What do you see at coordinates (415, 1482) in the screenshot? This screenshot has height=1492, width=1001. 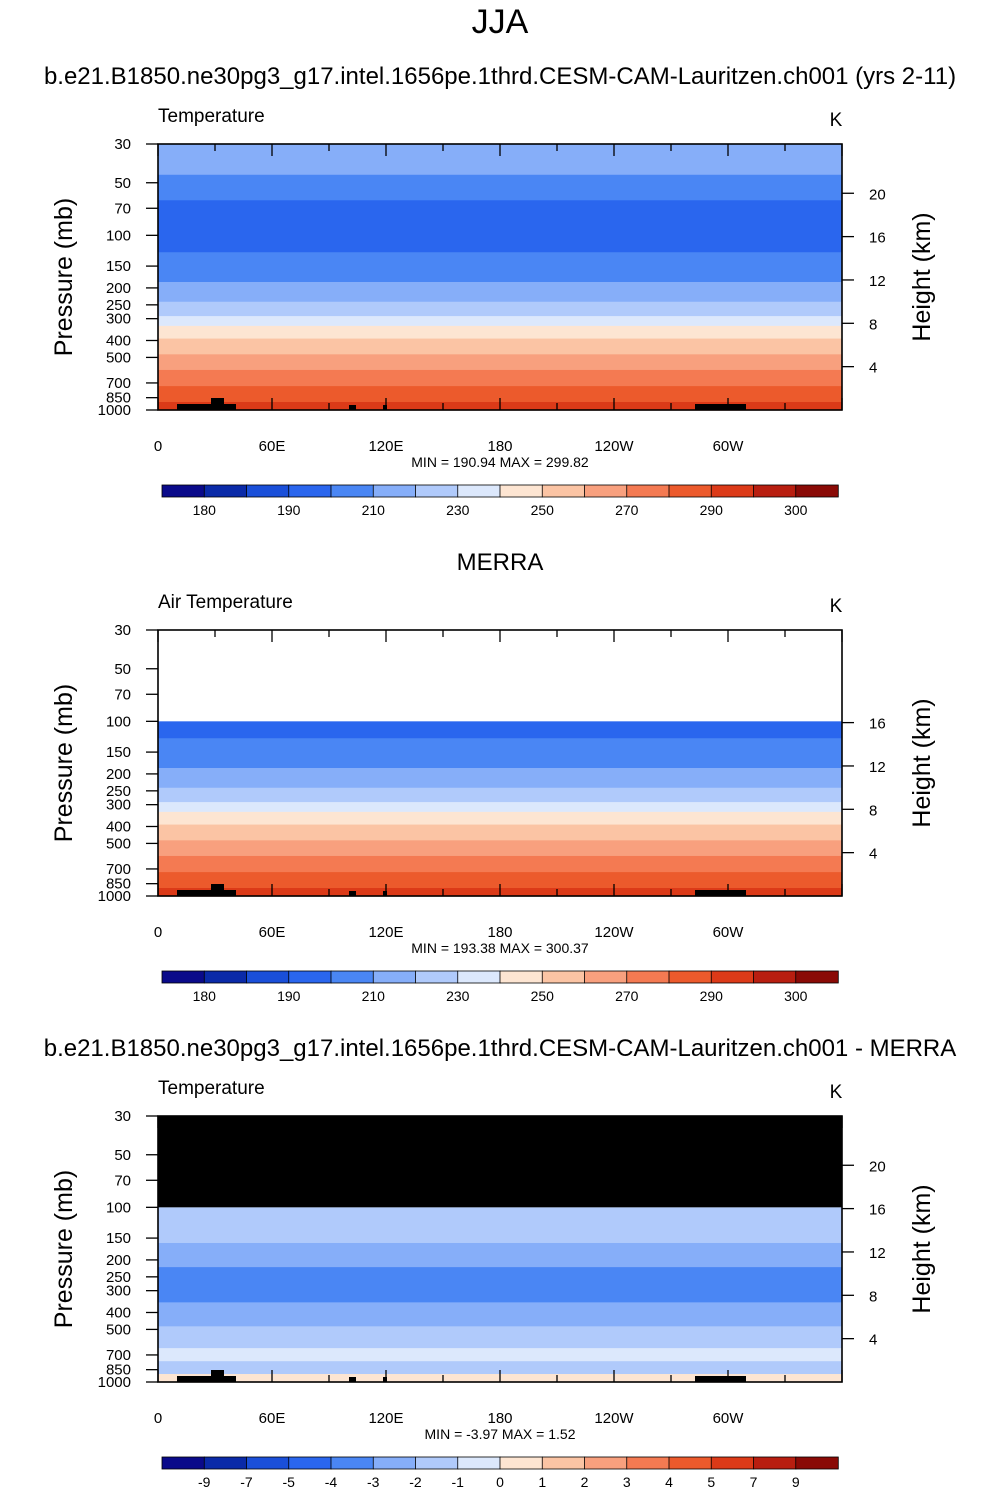 I see `colorbar-label: -2` at bounding box center [415, 1482].